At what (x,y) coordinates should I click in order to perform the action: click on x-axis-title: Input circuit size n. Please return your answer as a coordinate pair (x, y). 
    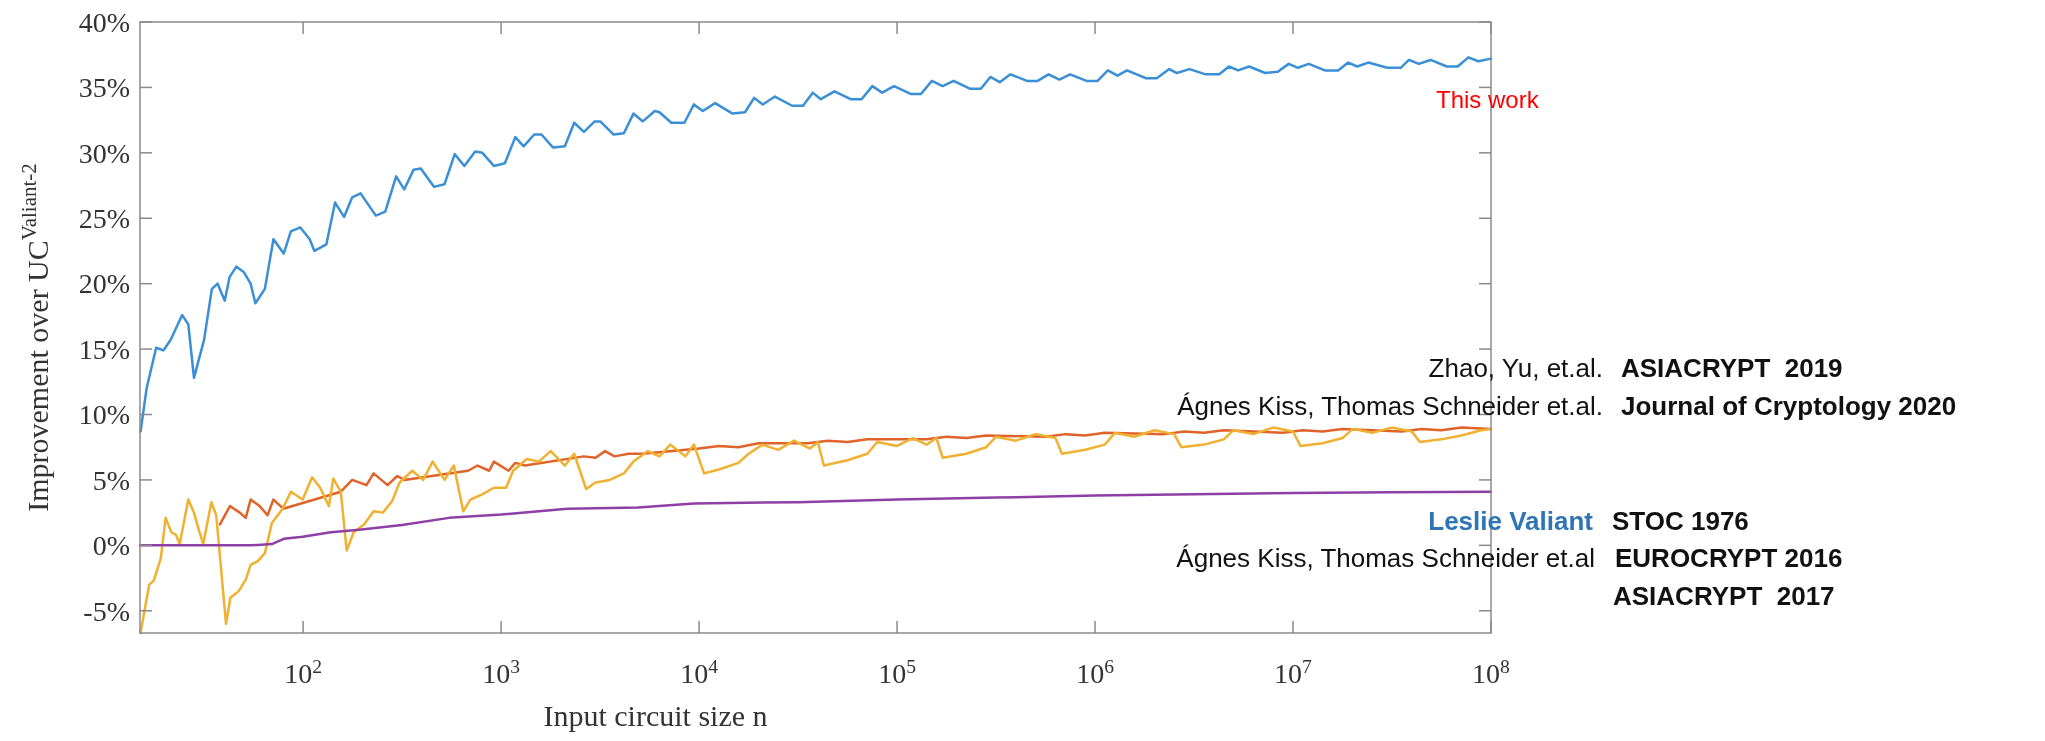
    Looking at the image, I should click on (655, 715).